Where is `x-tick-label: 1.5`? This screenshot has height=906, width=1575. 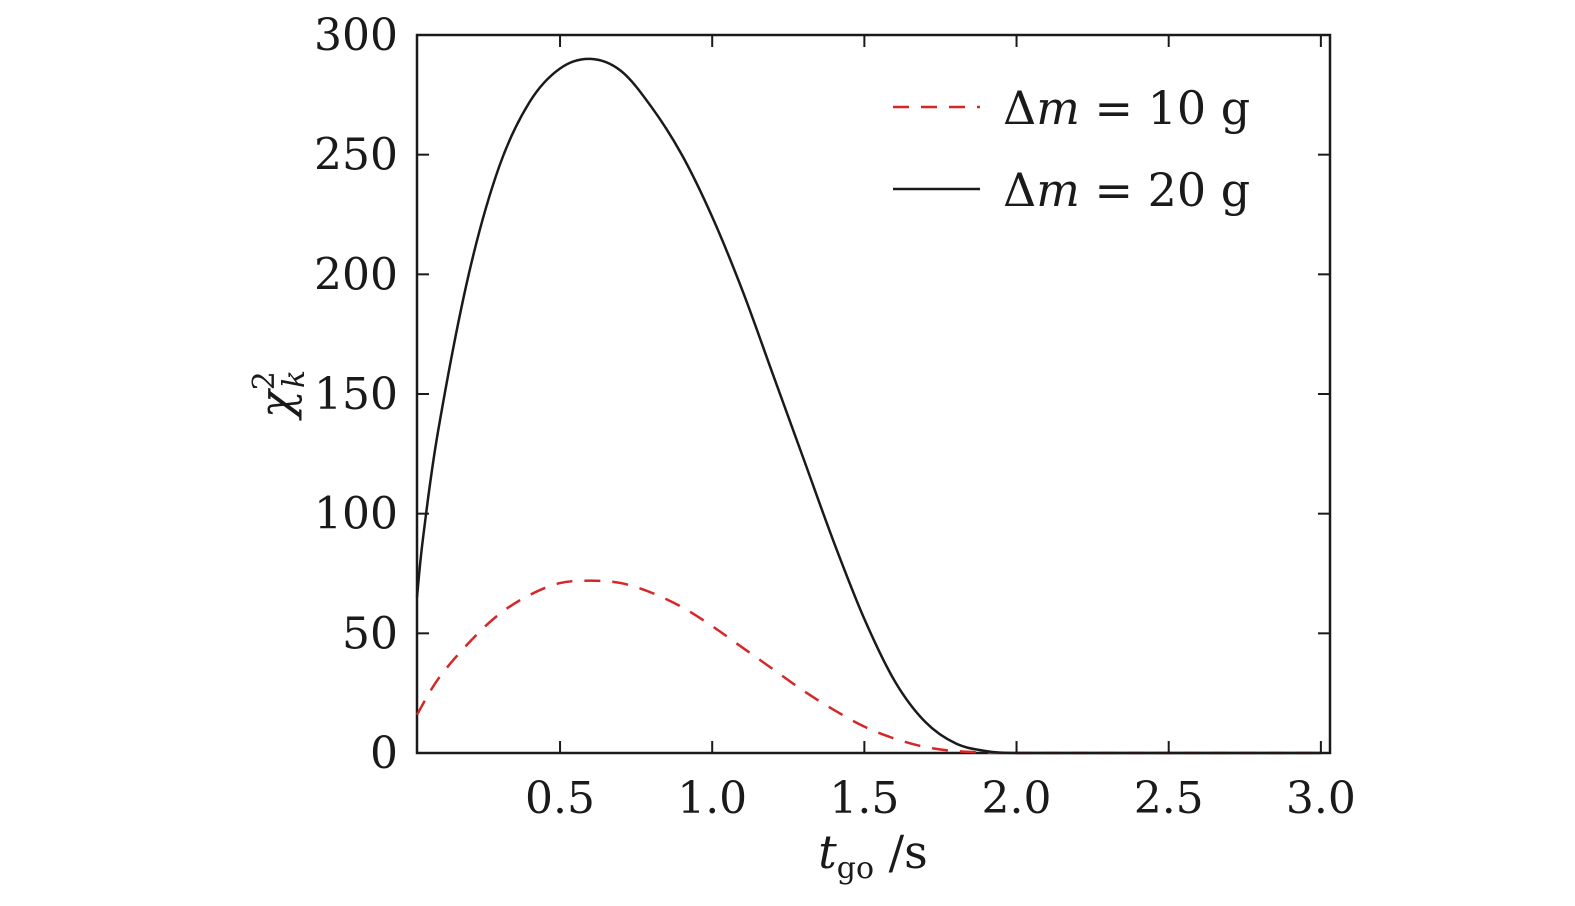
x-tick-label: 1.5 is located at coordinates (864, 798).